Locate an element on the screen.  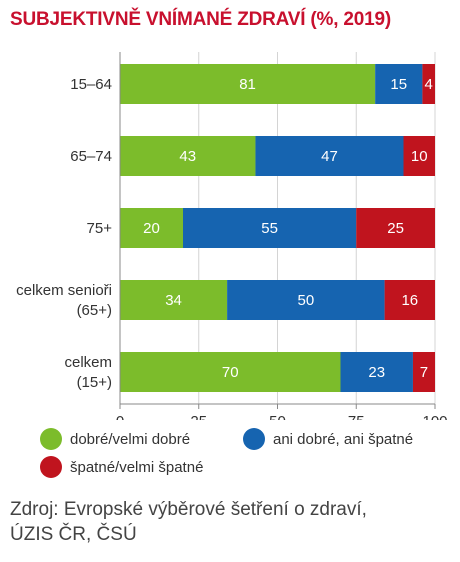
legend-swatch-neutral is located at coordinates (254, 439).